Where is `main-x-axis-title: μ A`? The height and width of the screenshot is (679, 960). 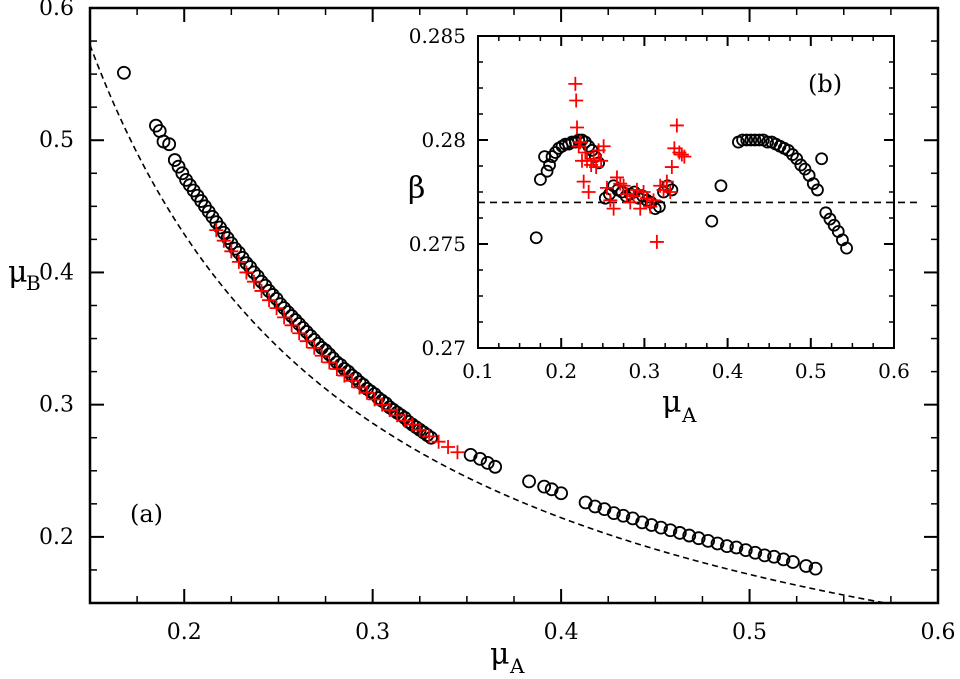 main-x-axis-title: μ A is located at coordinates (507, 657).